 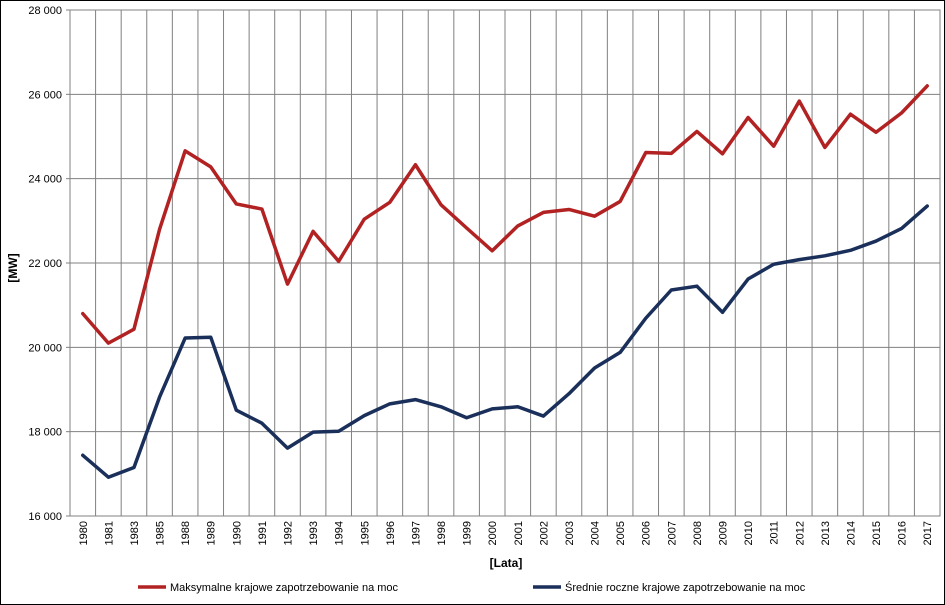 What do you see at coordinates (698, 533) in the screenshot?
I see `x-tick-label: 2008` at bounding box center [698, 533].